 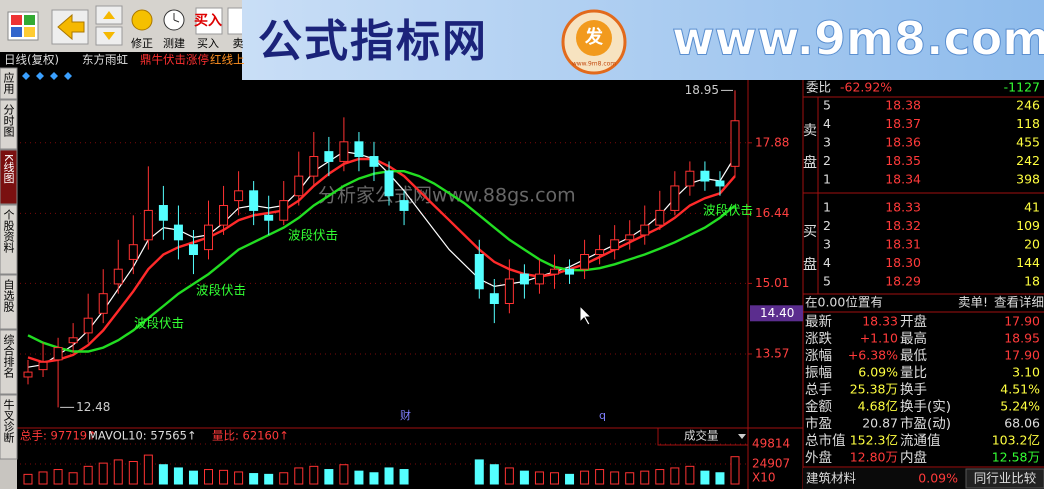 I want to click on stat-label: 最高, so click(x=913, y=338).